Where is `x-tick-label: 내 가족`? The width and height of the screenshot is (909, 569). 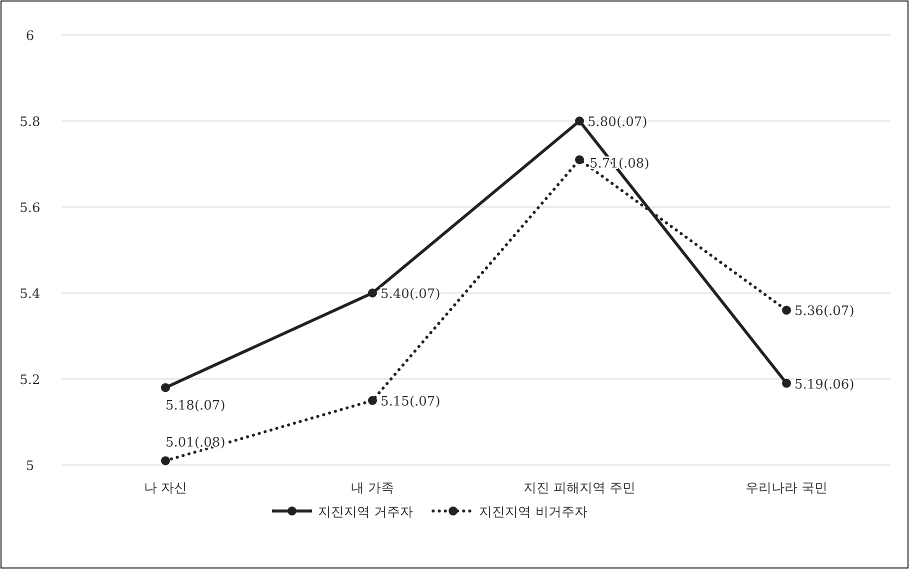 x-tick-label: 내 가족 is located at coordinates (372, 488).